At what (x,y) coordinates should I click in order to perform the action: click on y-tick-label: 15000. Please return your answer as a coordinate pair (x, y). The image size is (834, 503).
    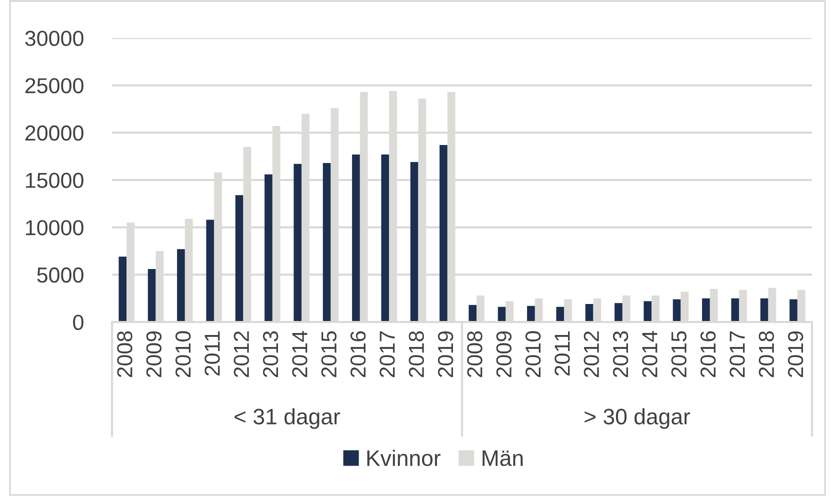
    Looking at the image, I should click on (55, 180).